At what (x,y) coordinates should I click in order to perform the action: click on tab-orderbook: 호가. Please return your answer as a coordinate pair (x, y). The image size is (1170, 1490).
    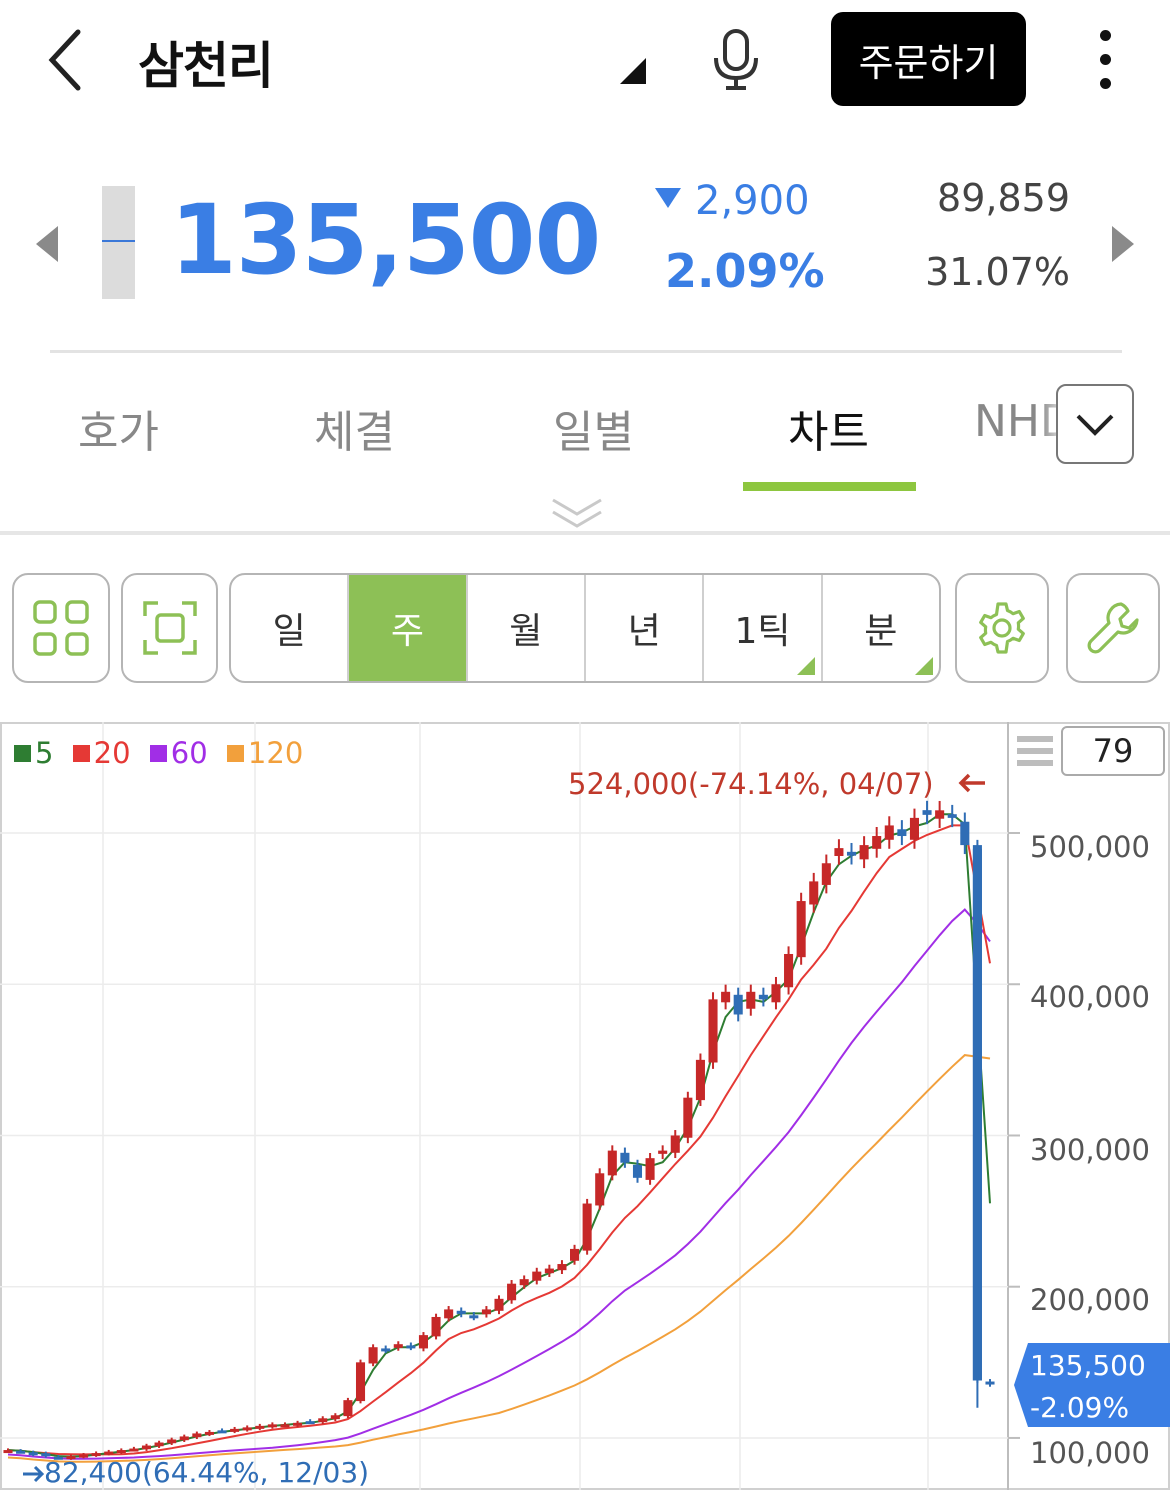
    Looking at the image, I should click on (118, 432).